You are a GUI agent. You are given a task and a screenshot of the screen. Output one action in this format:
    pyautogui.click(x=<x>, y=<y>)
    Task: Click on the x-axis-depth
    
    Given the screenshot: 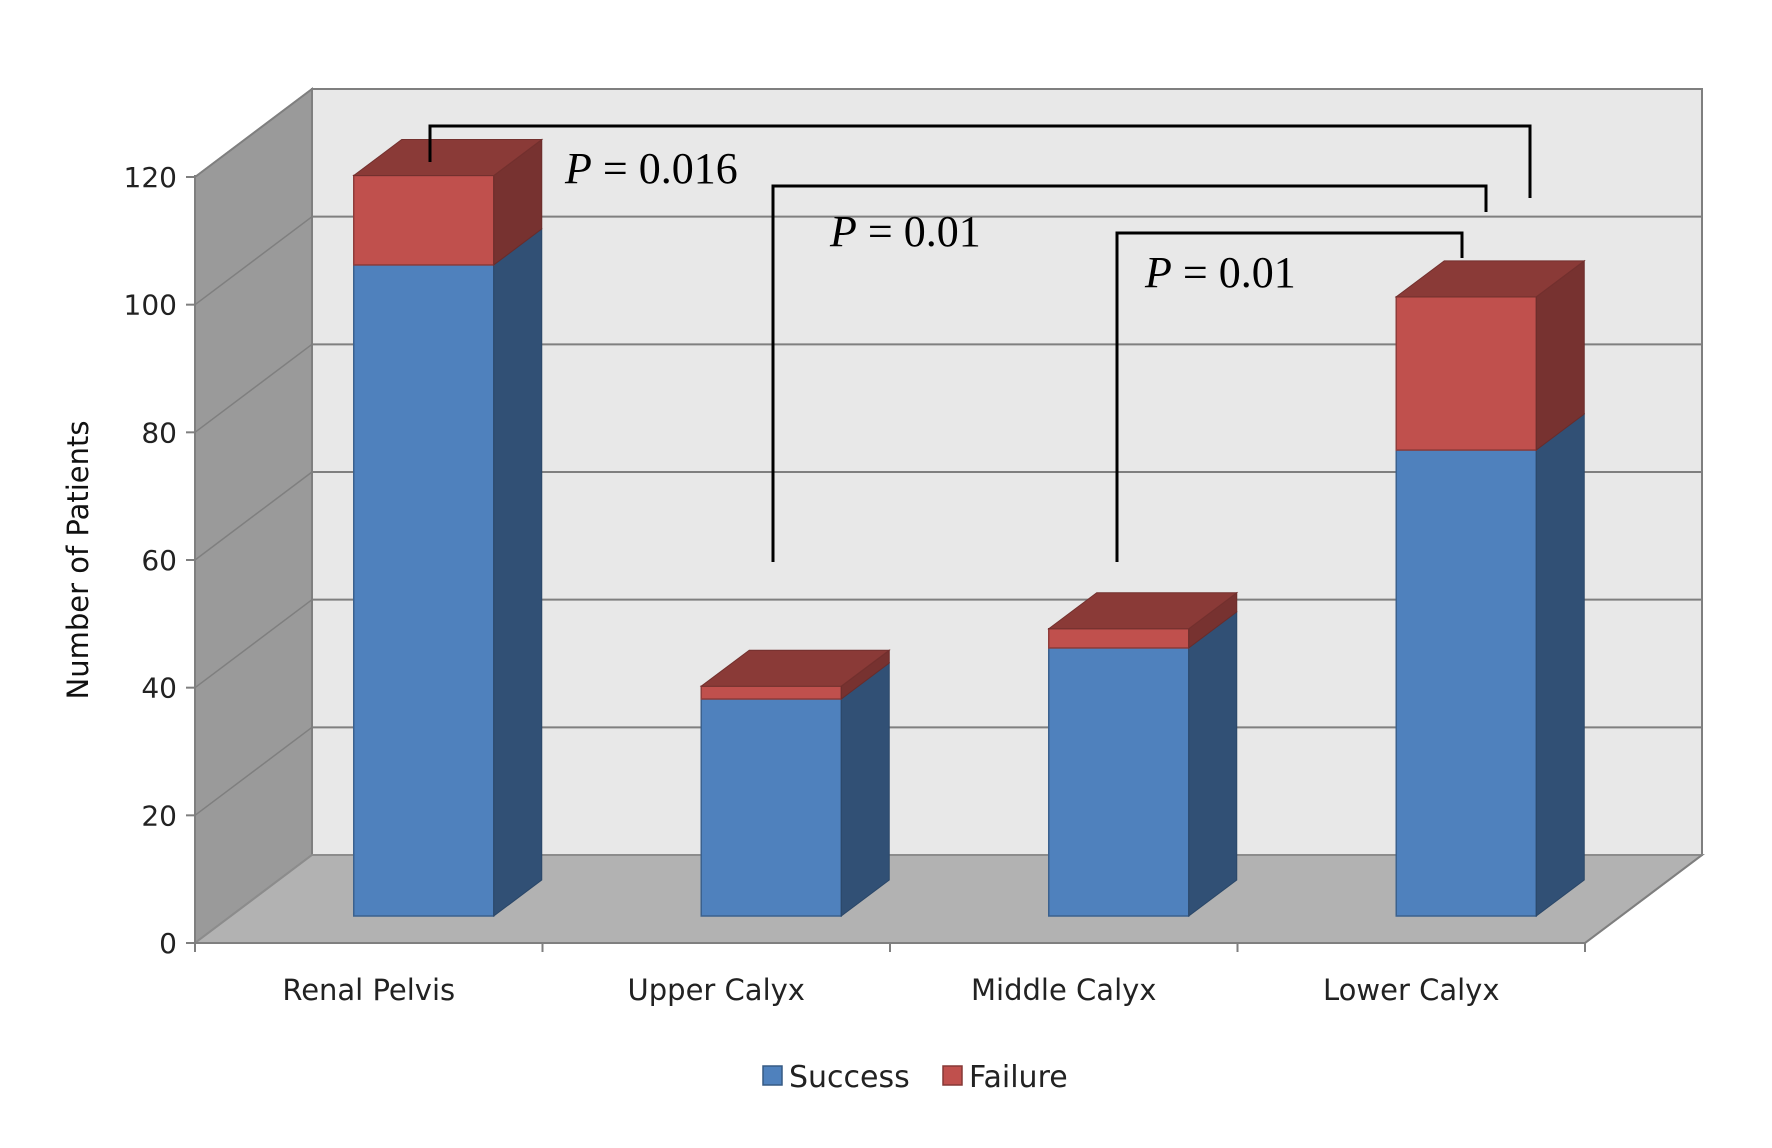 What is the action you would take?
    pyautogui.click(x=1643, y=899)
    